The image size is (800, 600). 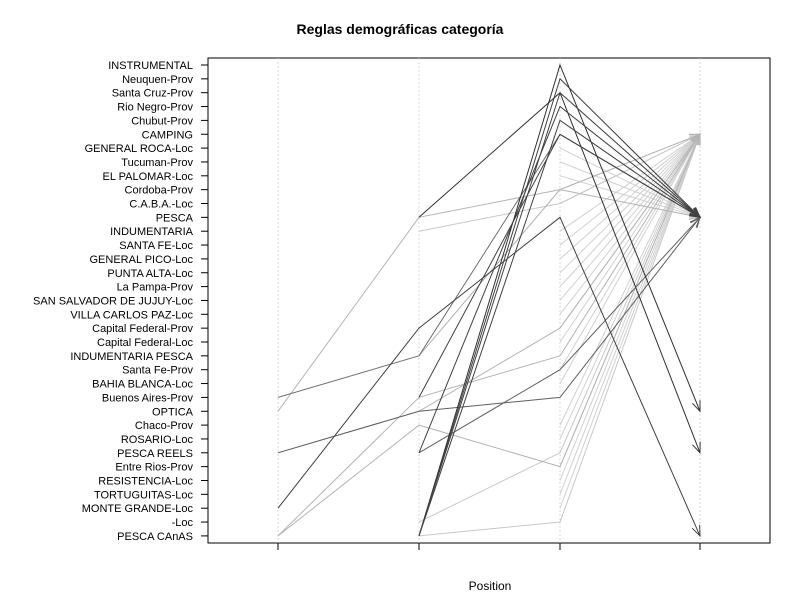 What do you see at coordinates (144, 495) in the screenshot?
I see `y-tick-label: TORTUGUITAS-Loc` at bounding box center [144, 495].